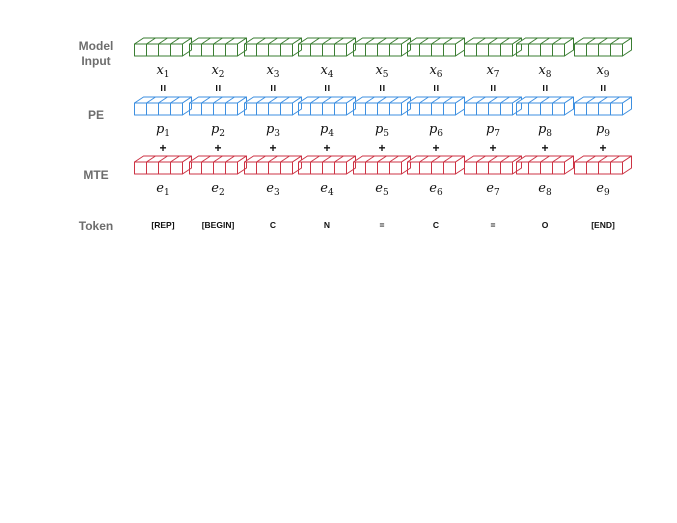 Image resolution: width=677 pixels, height=523 pixels. What do you see at coordinates (493, 130) in the screenshot?
I see `pe-var-label-7: p7` at bounding box center [493, 130].